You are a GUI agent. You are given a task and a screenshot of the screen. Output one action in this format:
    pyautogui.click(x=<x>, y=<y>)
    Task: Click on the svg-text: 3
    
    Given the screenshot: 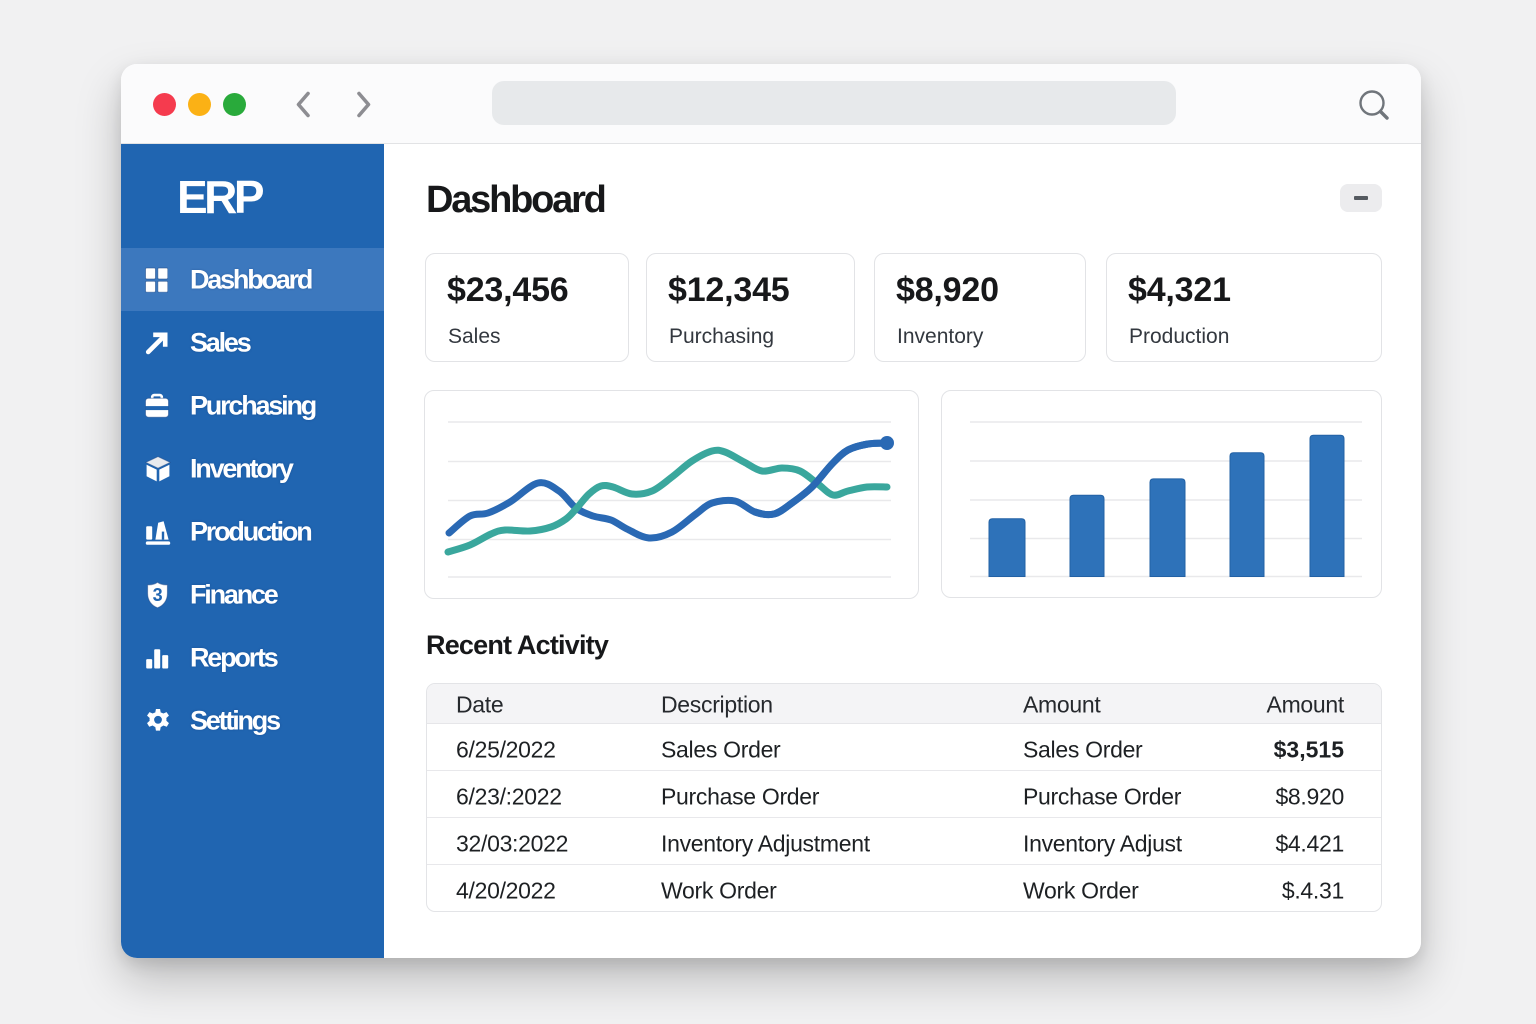 What is the action you would take?
    pyautogui.click(x=158, y=595)
    